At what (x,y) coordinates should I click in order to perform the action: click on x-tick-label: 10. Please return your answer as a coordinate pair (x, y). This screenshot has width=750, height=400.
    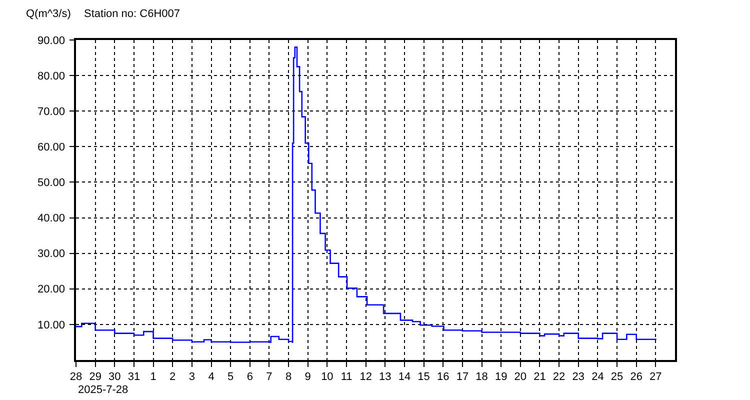
    Looking at the image, I should click on (327, 376).